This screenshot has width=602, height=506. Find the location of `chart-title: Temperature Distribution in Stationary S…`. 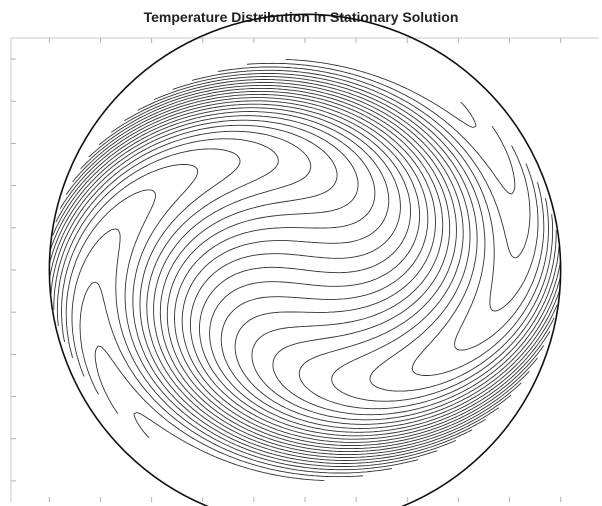

chart-title: Temperature Distribution in Stationary S… is located at coordinates (301, 17).